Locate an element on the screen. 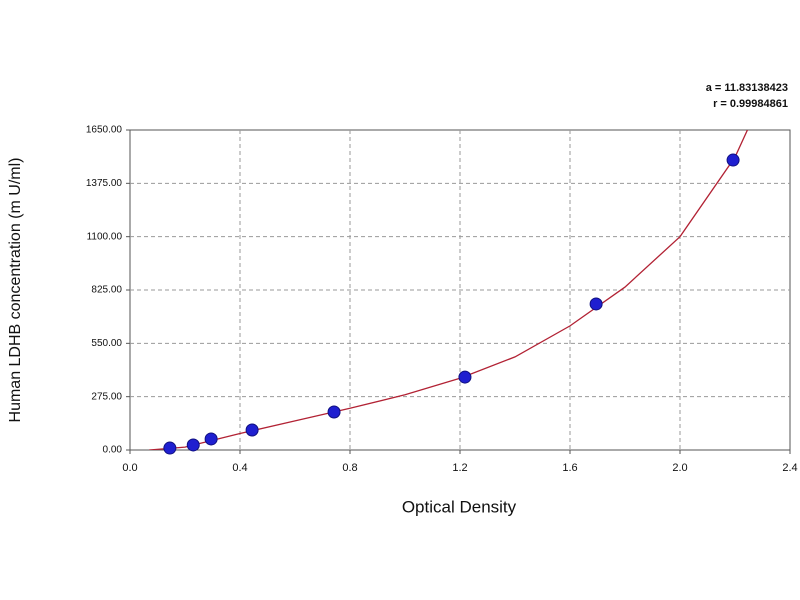  y-tick-label: 275.00 is located at coordinates (106, 396).